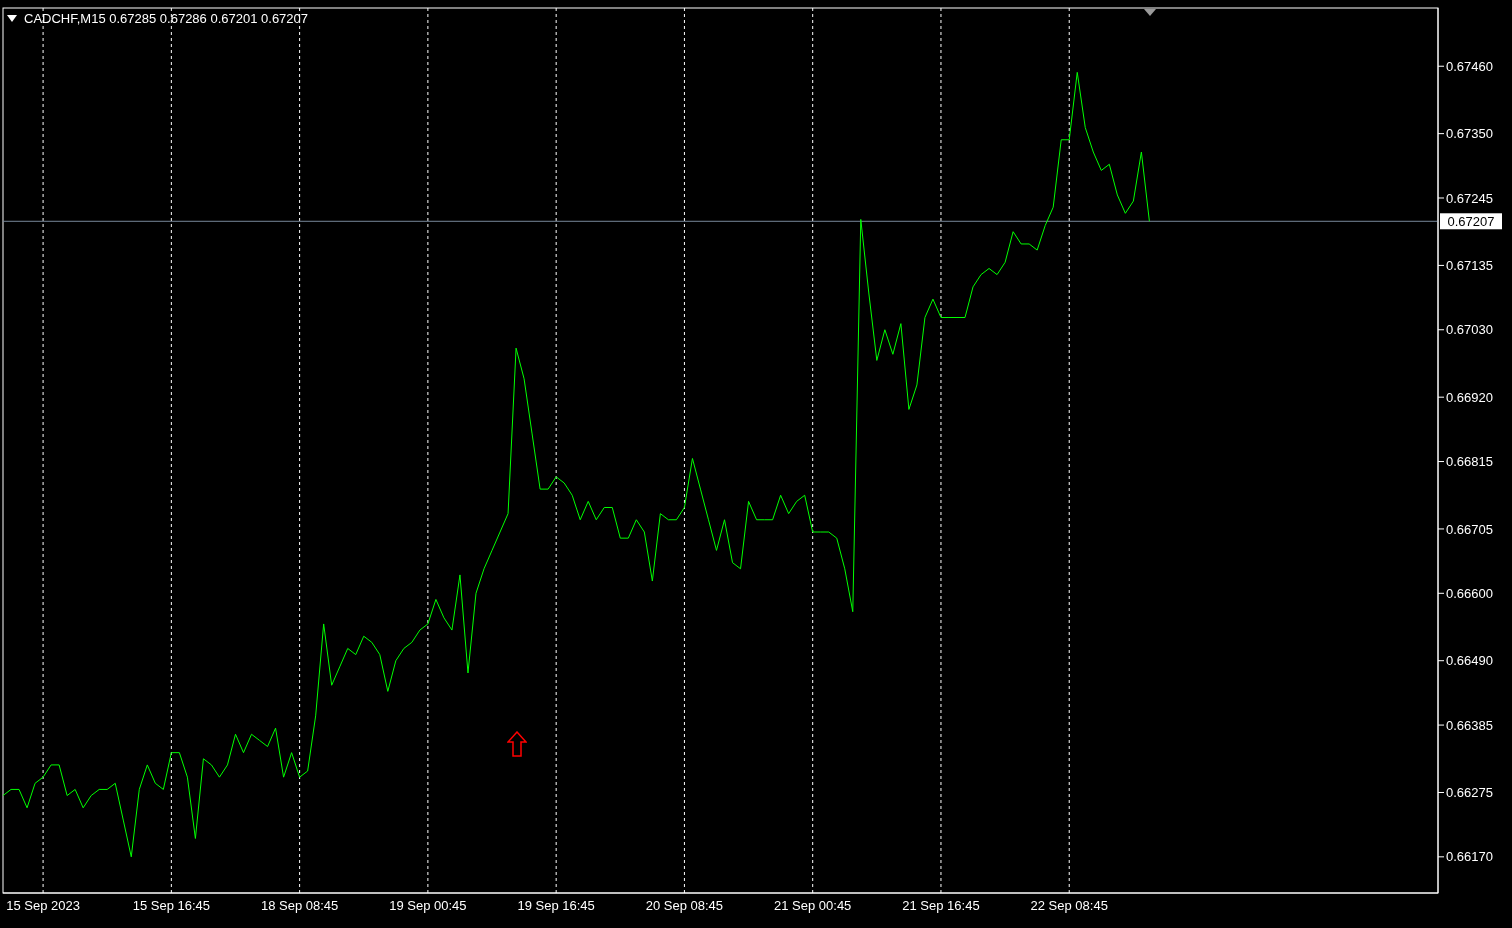  Describe the element at coordinates (1469, 529) in the screenshot. I see `y-tick-label: 0.66705` at that location.